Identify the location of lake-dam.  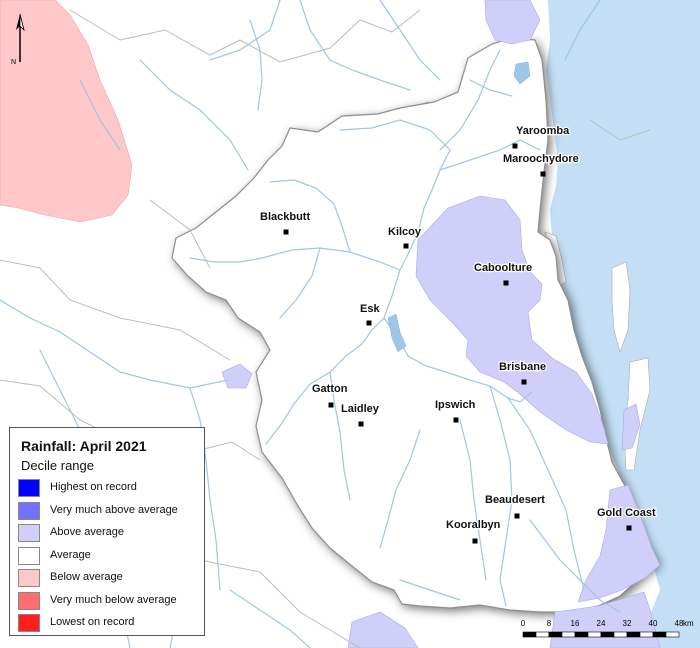
(397, 333).